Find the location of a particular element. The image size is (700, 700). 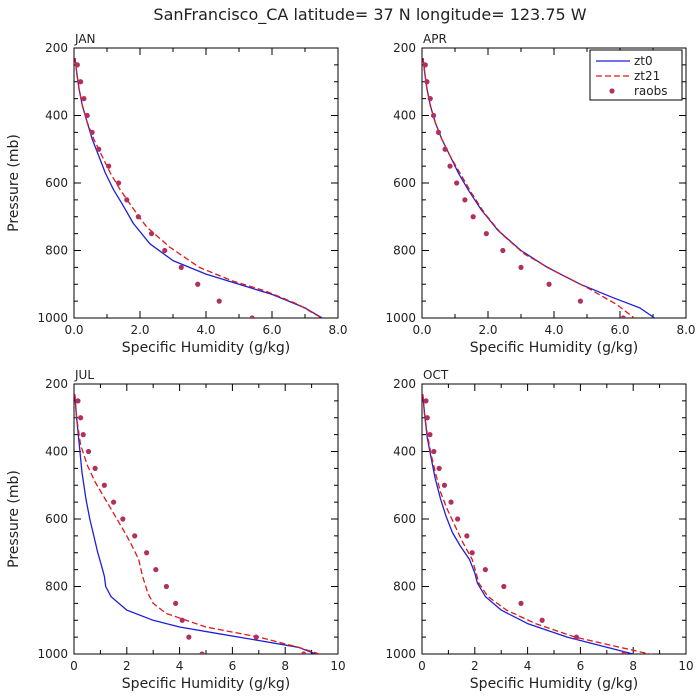

x-tick-label: 8 is located at coordinates (285, 666).